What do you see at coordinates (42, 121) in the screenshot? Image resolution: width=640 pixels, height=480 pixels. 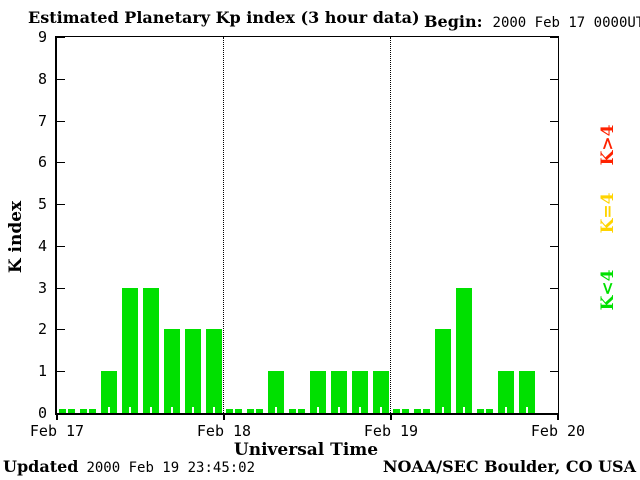 I see `y-tick-label: 7` at bounding box center [42, 121].